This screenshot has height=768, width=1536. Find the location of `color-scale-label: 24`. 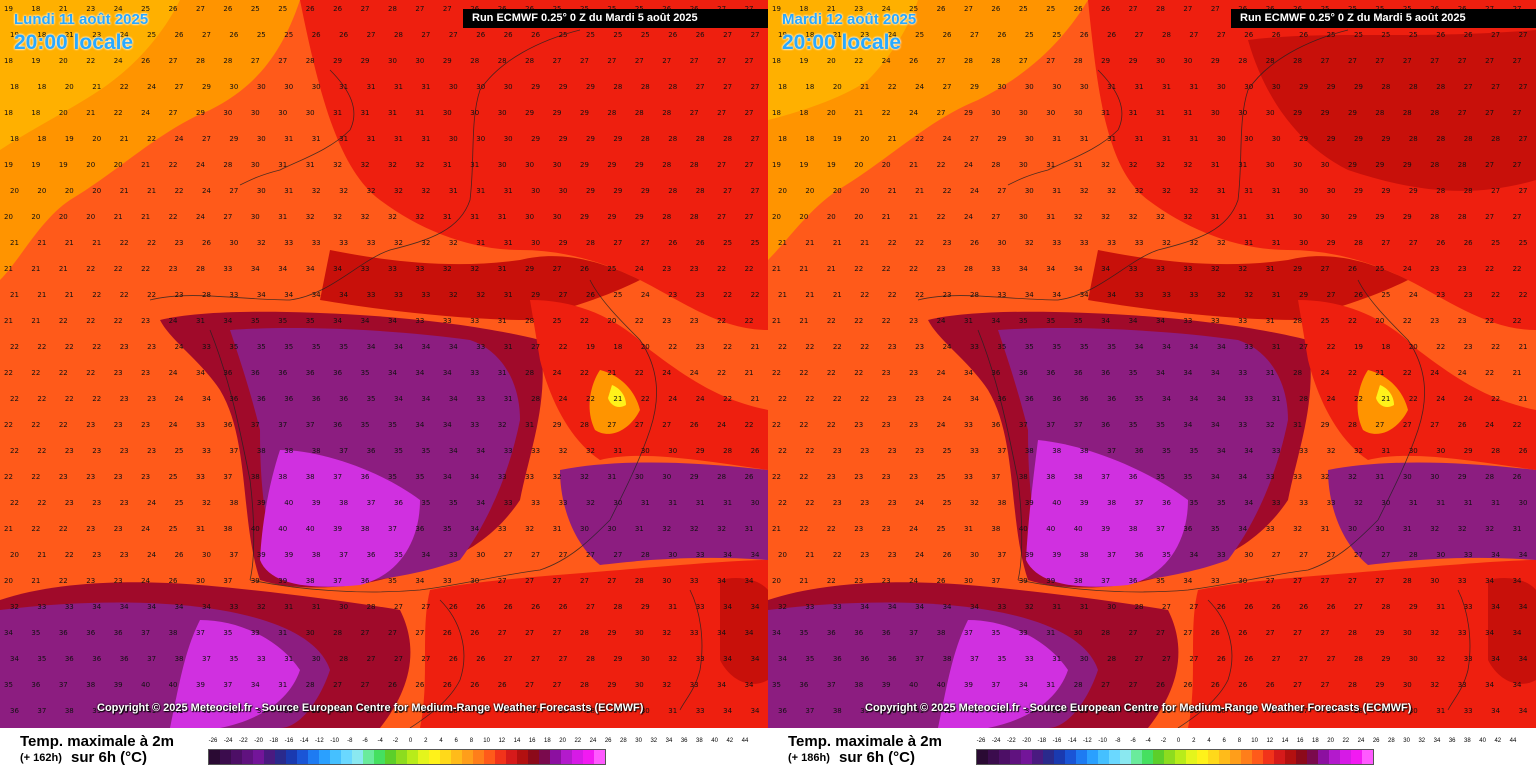

color-scale-label: 24 is located at coordinates (593, 741).